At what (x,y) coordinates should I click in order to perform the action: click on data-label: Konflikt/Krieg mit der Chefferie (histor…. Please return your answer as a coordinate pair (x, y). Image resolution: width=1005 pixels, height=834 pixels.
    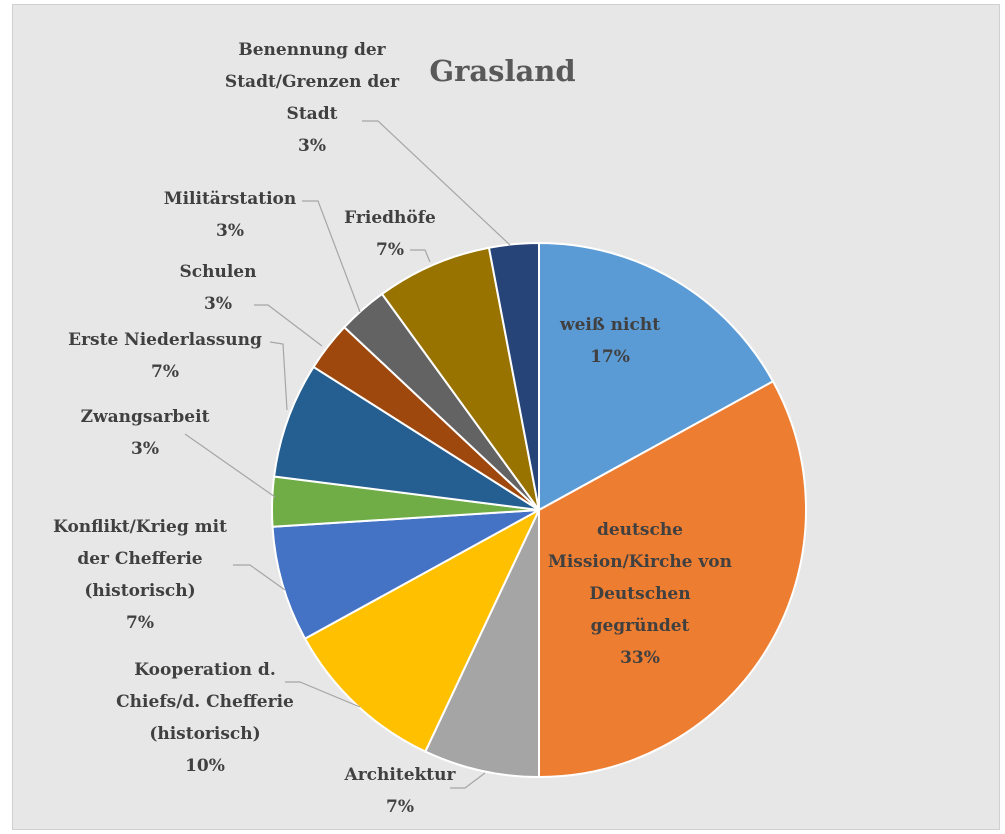
    Looking at the image, I should click on (140, 575).